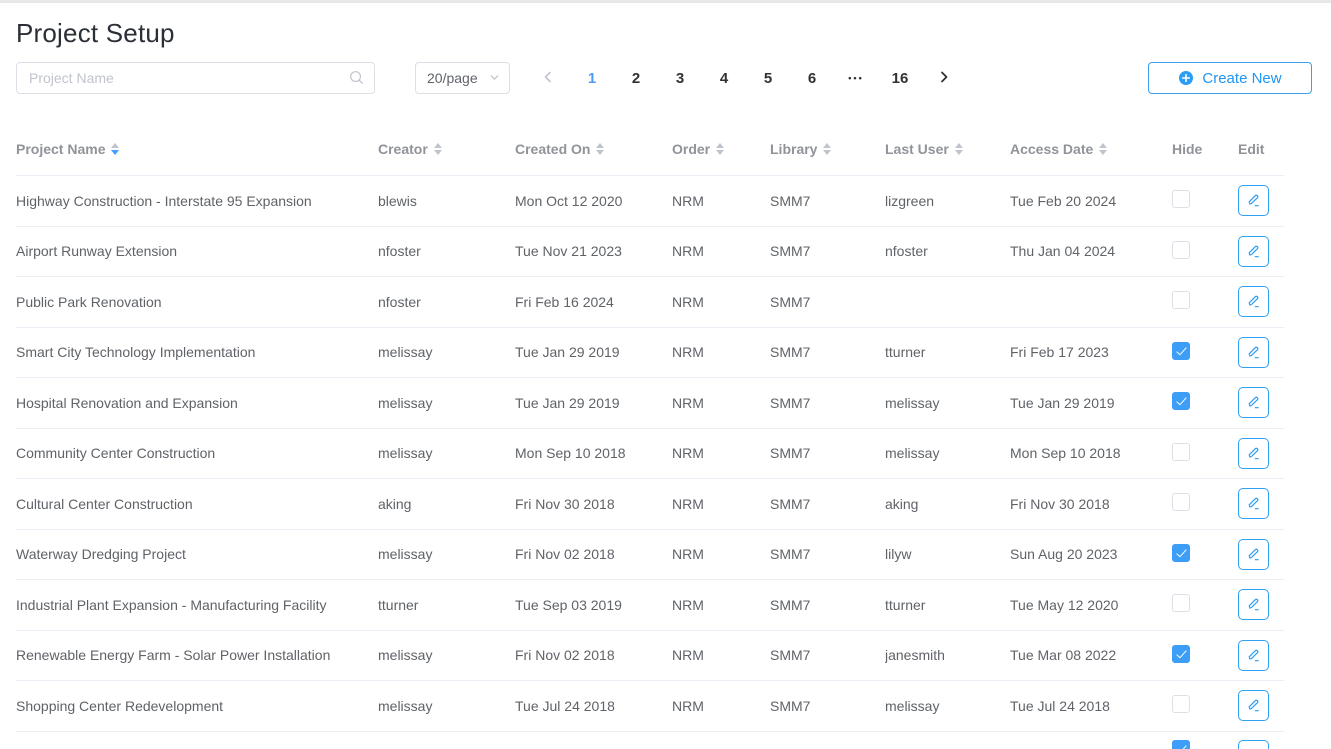 The height and width of the screenshot is (749, 1331). What do you see at coordinates (1063, 251) in the screenshot?
I see `cell-access_date: Thu Jan 04 2024` at bounding box center [1063, 251].